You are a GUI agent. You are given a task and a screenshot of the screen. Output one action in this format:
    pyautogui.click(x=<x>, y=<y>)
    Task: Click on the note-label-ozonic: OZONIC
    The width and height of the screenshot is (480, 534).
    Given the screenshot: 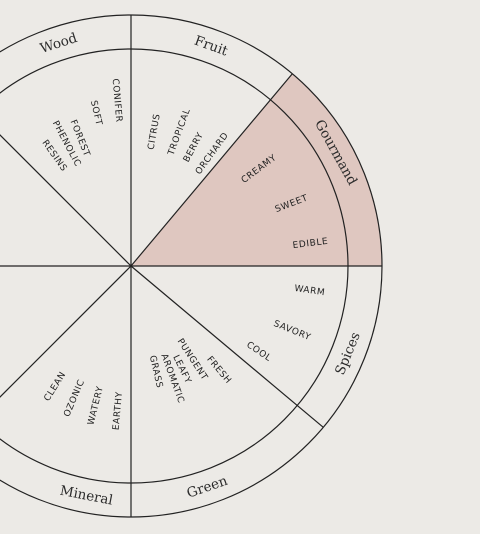 What is the action you would take?
    pyautogui.click(x=74, y=398)
    